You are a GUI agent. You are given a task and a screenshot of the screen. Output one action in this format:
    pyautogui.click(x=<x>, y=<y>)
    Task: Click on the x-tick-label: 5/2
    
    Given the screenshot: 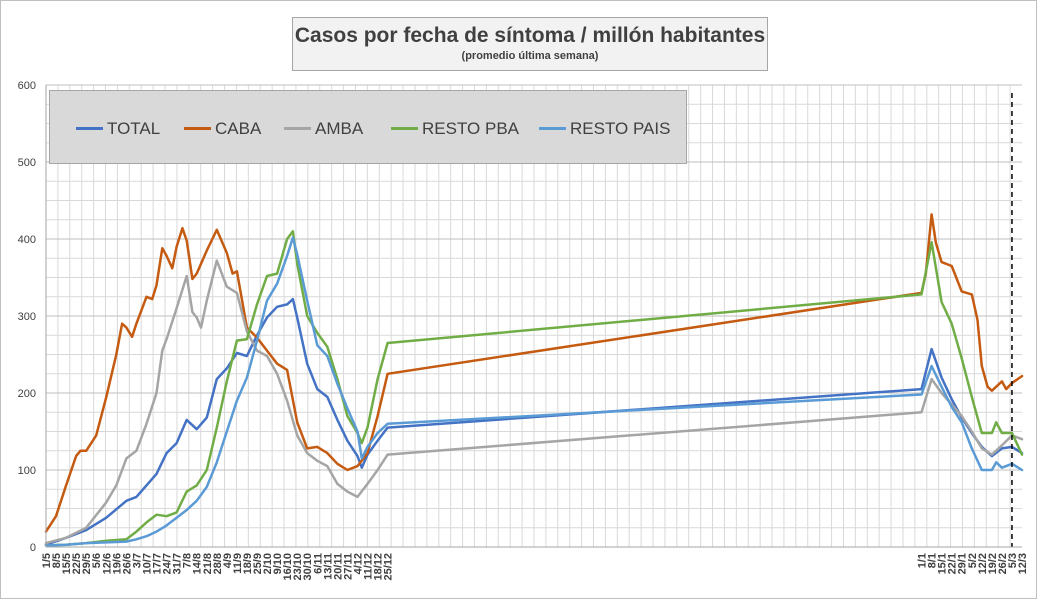 What is the action you would take?
    pyautogui.click(x=973, y=560)
    